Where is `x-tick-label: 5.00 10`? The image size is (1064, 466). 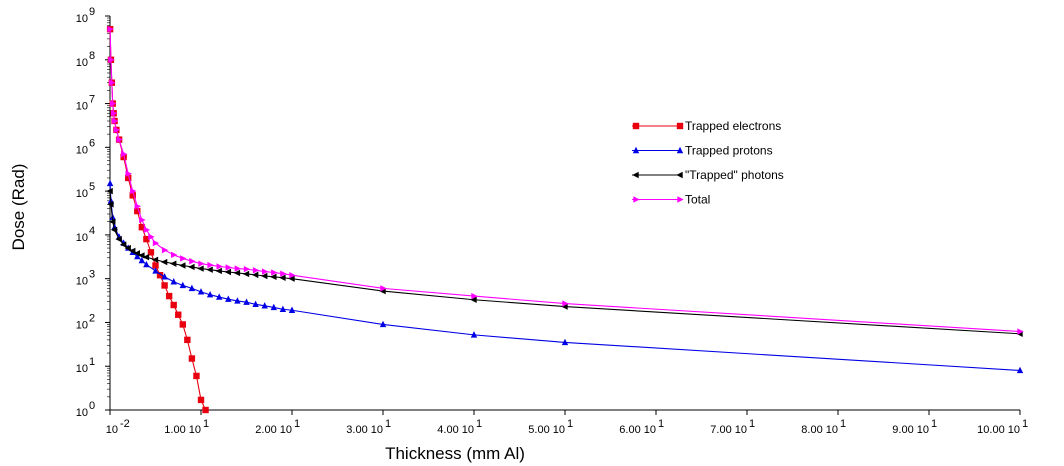
x-tick-label: 5.00 10 is located at coordinates (546, 430).